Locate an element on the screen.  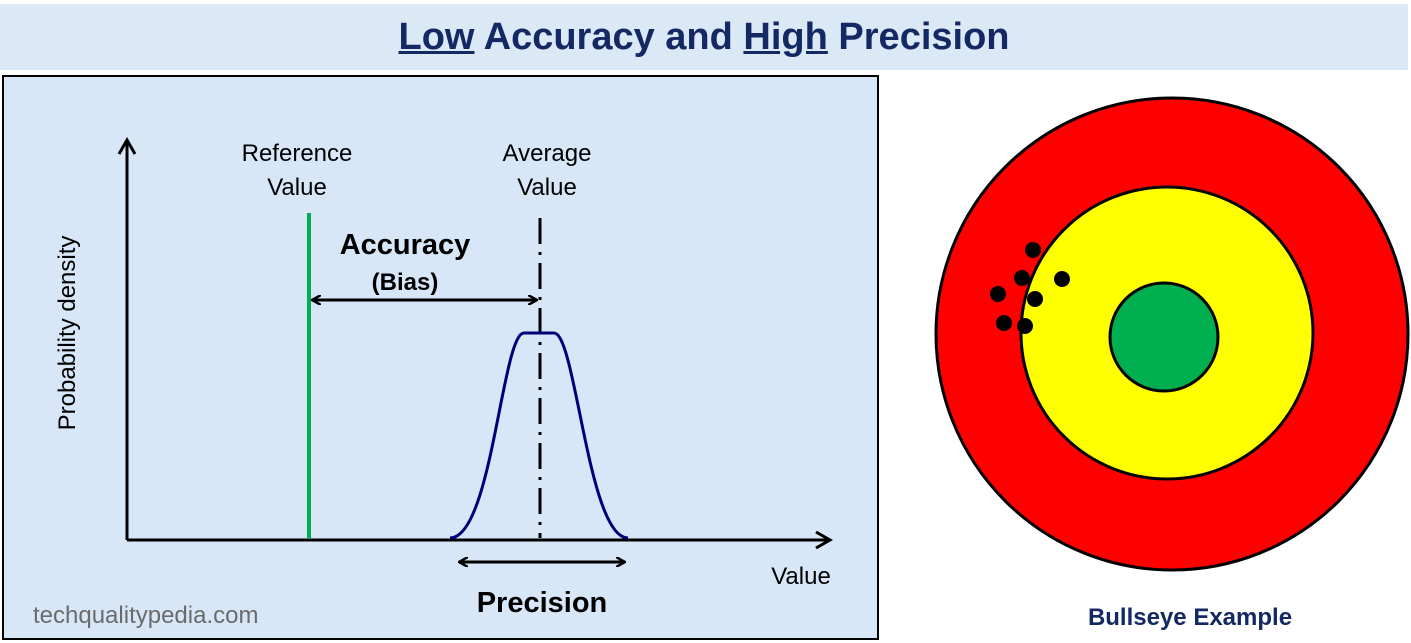
bias-label: (Bias) is located at coordinates (405, 282).